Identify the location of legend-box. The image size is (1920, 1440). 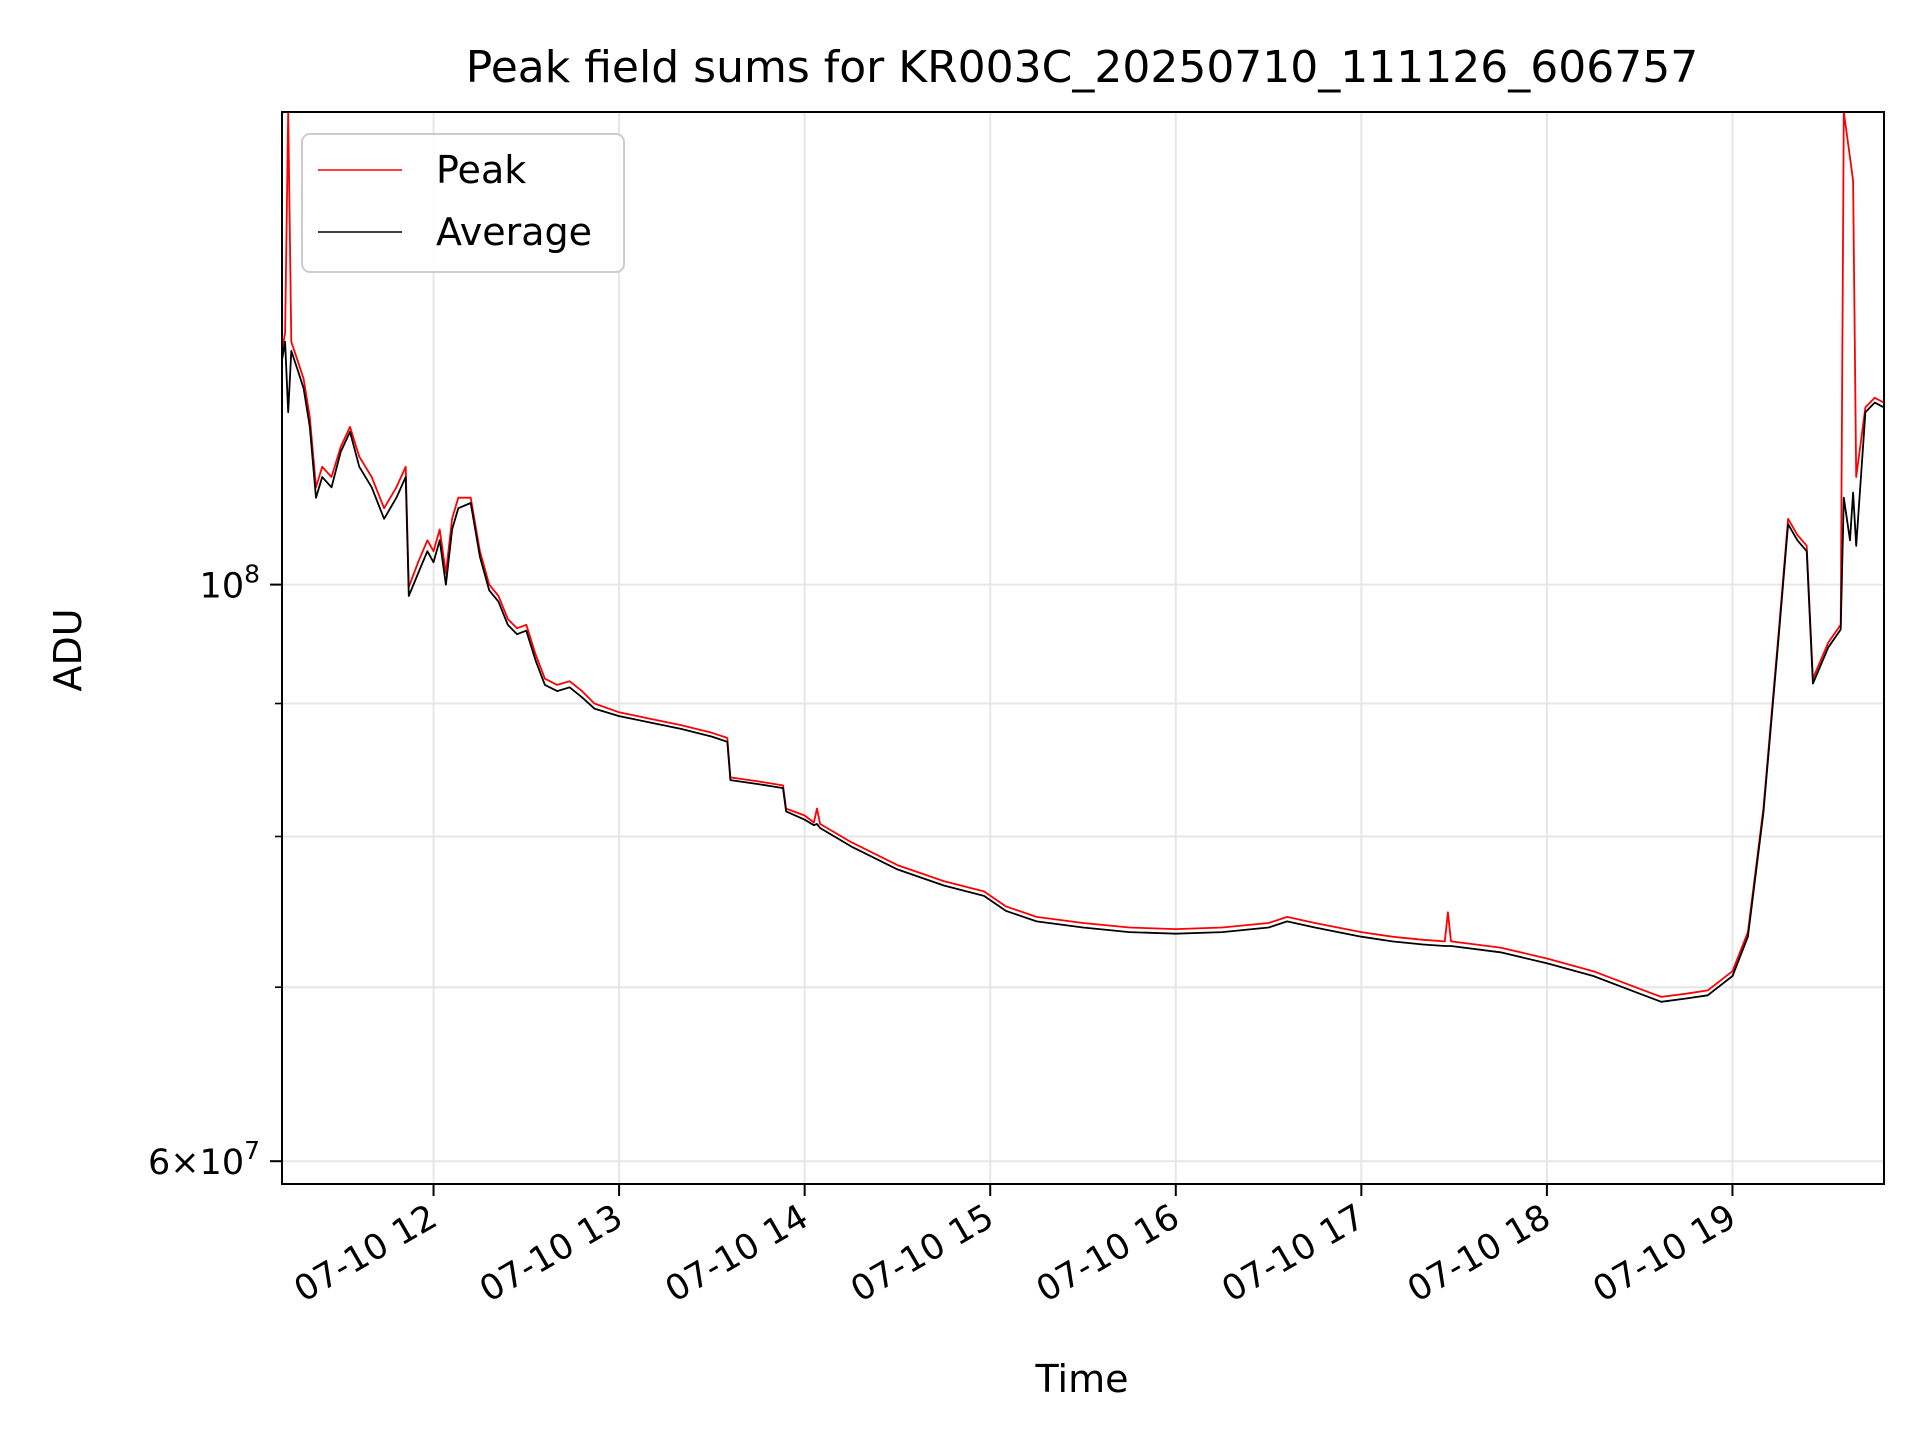
(463, 203).